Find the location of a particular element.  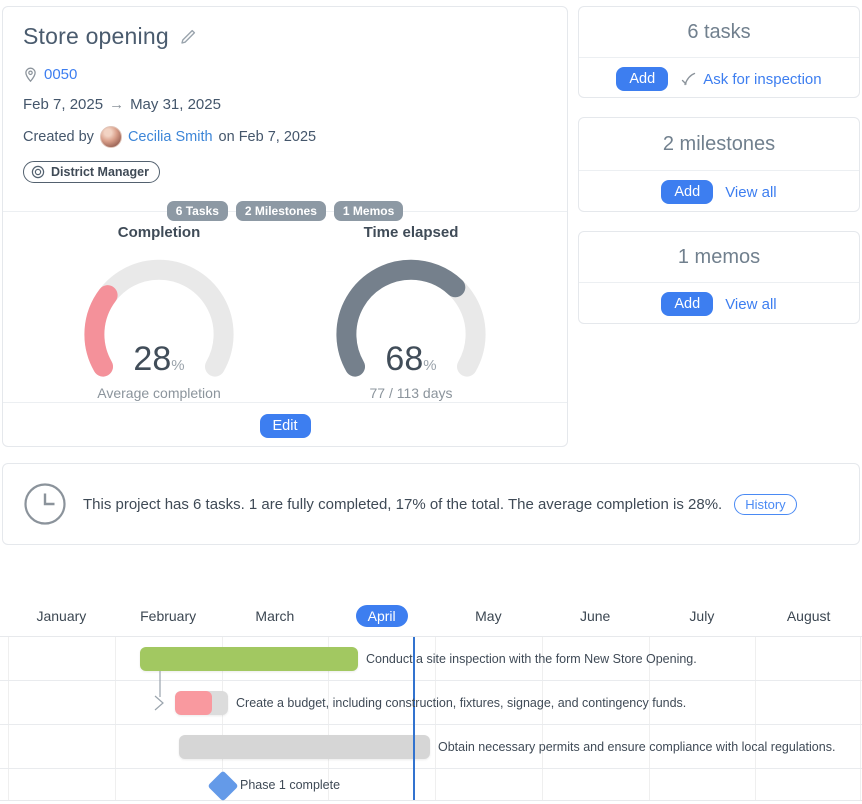

tasks-card-title: 6 tasks is located at coordinates (719, 32).